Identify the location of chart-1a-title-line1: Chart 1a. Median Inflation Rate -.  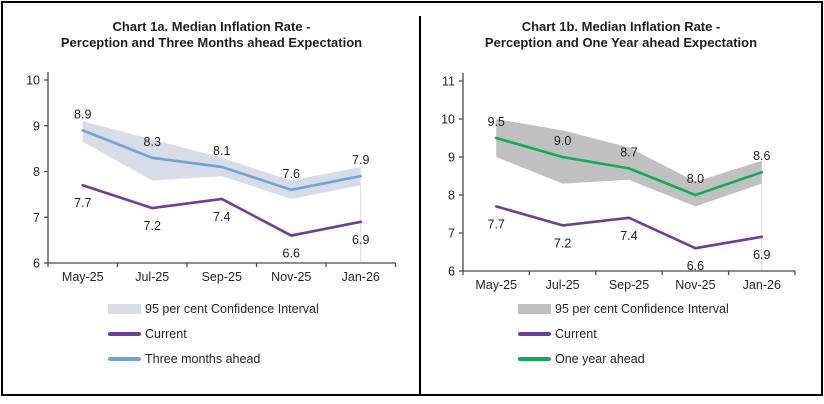
(211, 26).